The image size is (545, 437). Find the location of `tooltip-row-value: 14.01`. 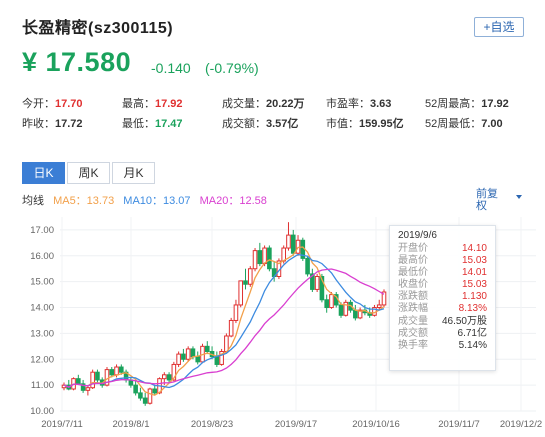

tooltip-row-value: 14.01 is located at coordinates (474, 273).